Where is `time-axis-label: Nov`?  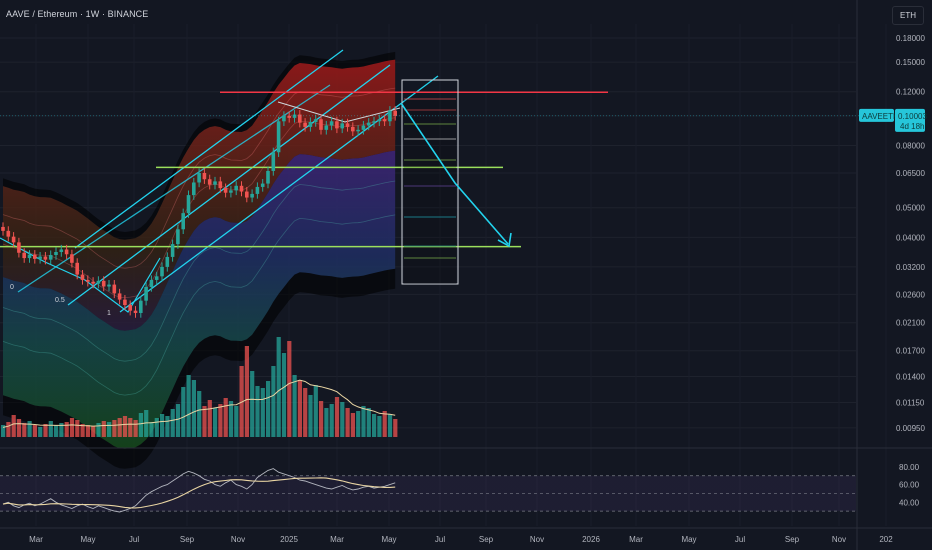 time-axis-label: Nov is located at coordinates (839, 539).